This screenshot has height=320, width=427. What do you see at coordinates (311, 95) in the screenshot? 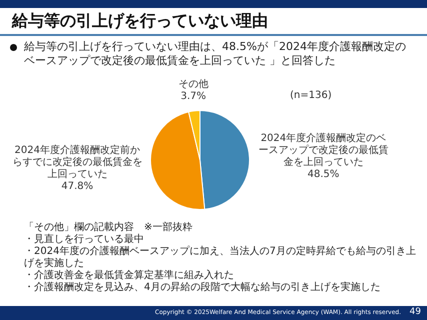
I see `text: (n=136)` at bounding box center [311, 95].